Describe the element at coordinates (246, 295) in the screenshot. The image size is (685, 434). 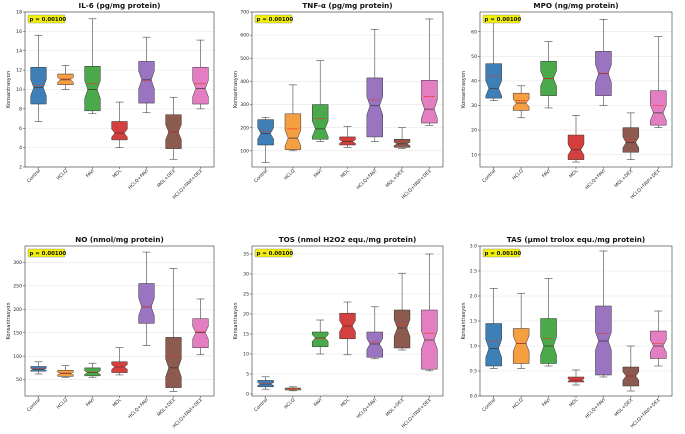
I see `y-tick-label: 25` at that location.